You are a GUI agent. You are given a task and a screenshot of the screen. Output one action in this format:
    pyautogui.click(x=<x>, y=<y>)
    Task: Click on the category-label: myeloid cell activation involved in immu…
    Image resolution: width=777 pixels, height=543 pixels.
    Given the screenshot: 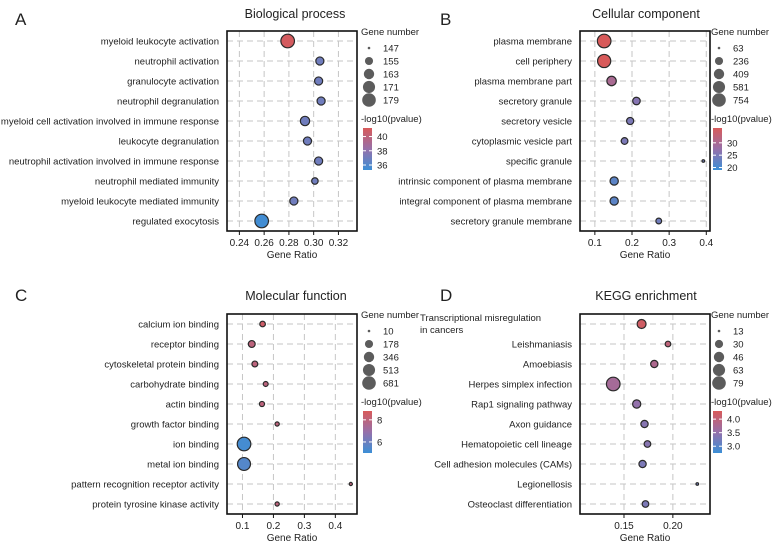 What is the action you would take?
    pyautogui.click(x=110, y=122)
    